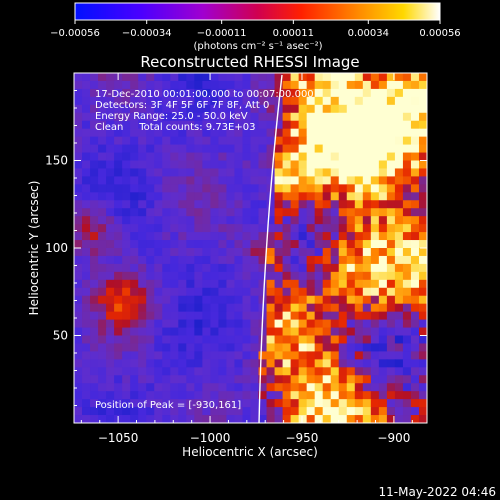 The width and height of the screenshot is (500, 500). Describe the element at coordinates (60, 336) in the screenshot. I see `y-tick-label: 50` at that location.